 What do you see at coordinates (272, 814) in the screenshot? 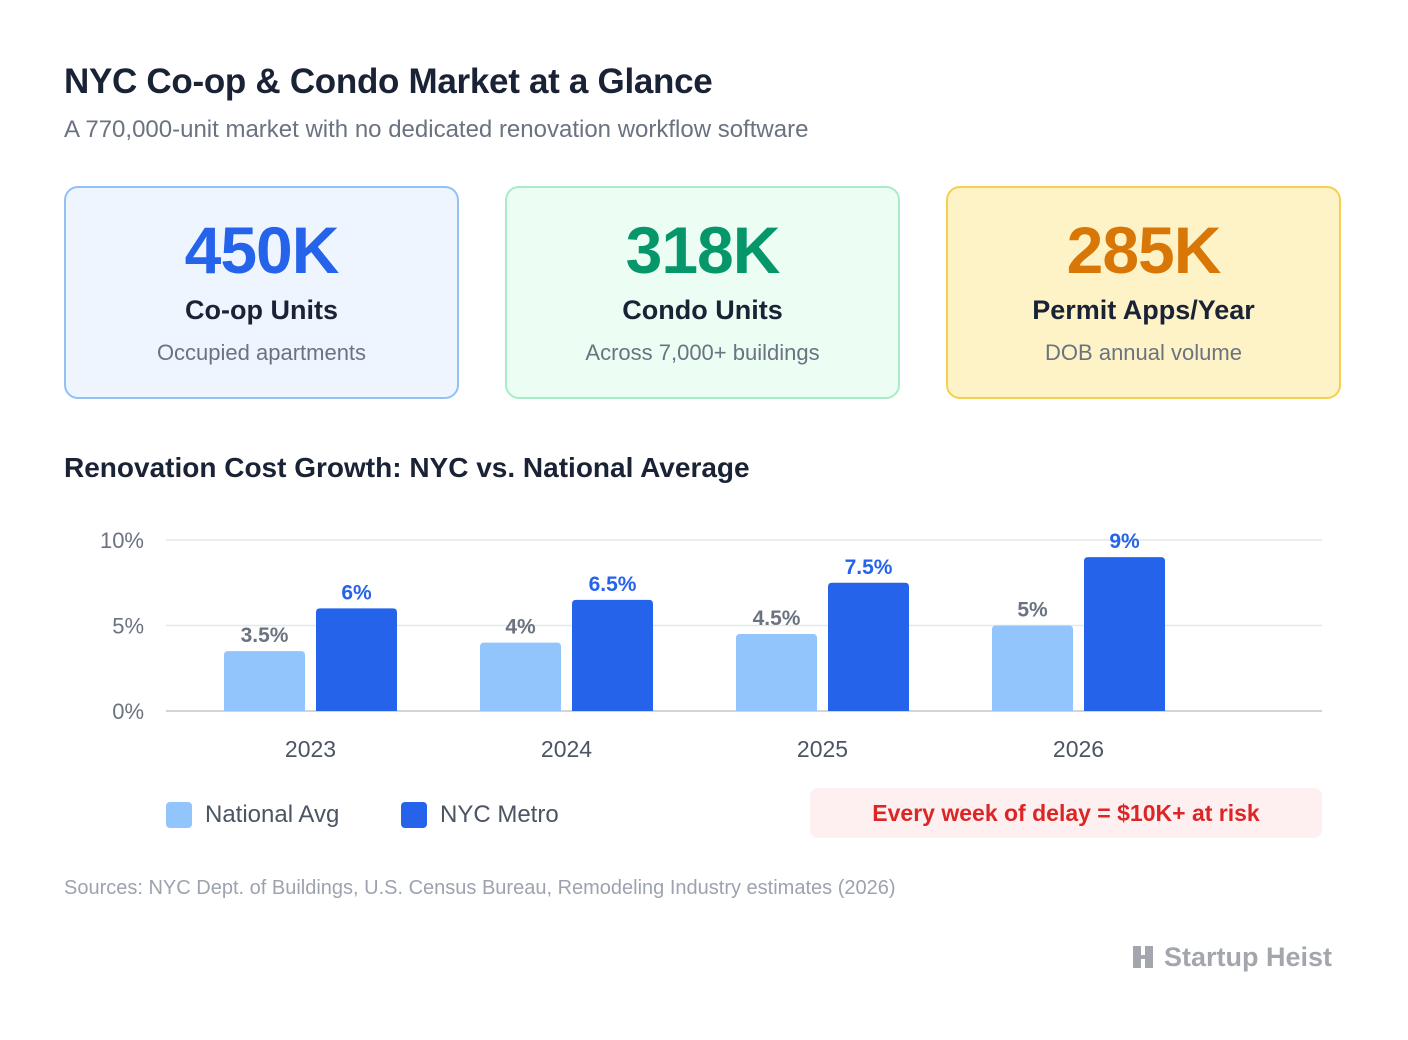
I see `legend-label-national: National Avg` at bounding box center [272, 814].